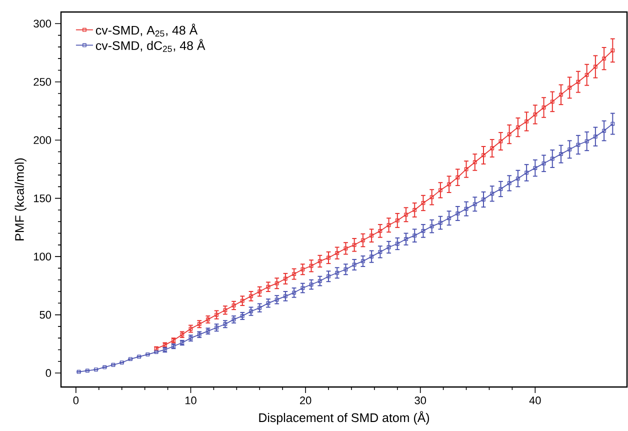 This screenshot has width=628, height=431. What do you see at coordinates (43, 82) in the screenshot?
I see `y-tick-label: 250` at bounding box center [43, 82].